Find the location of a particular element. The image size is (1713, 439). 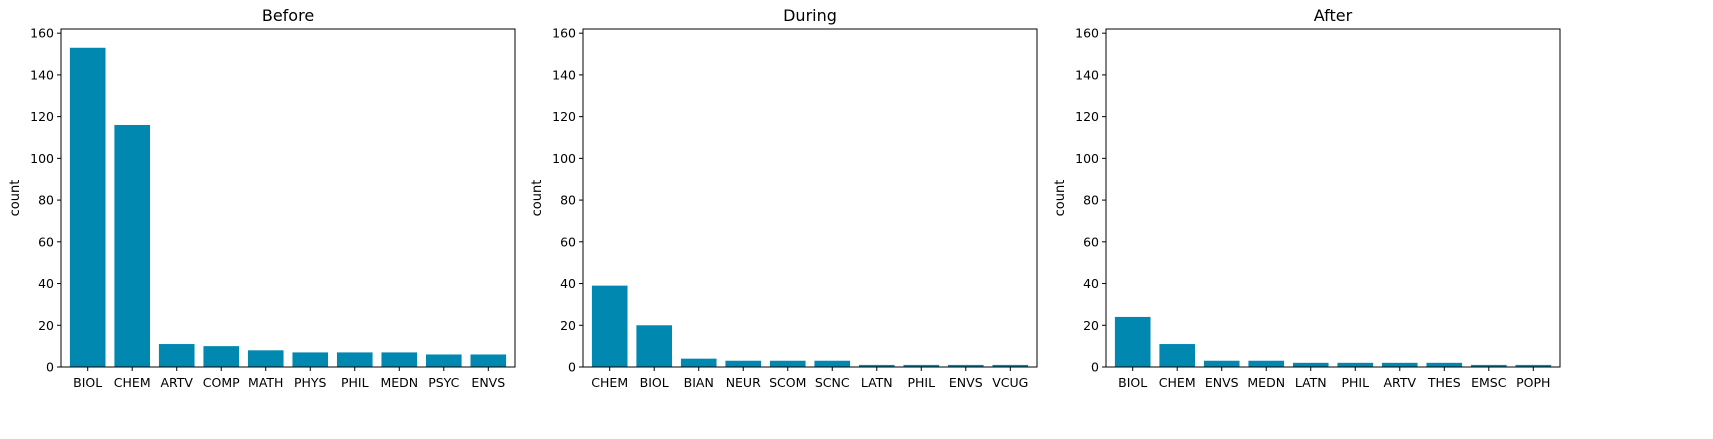

bar-phys is located at coordinates (310, 359).